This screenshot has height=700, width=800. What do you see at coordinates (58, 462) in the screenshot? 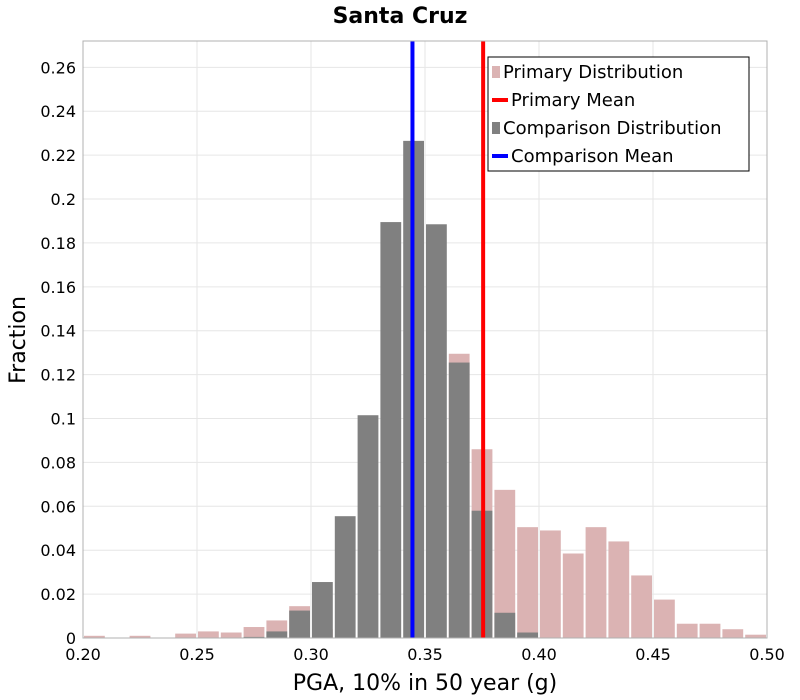
I see `y-tick-label: 0.08` at bounding box center [58, 462].